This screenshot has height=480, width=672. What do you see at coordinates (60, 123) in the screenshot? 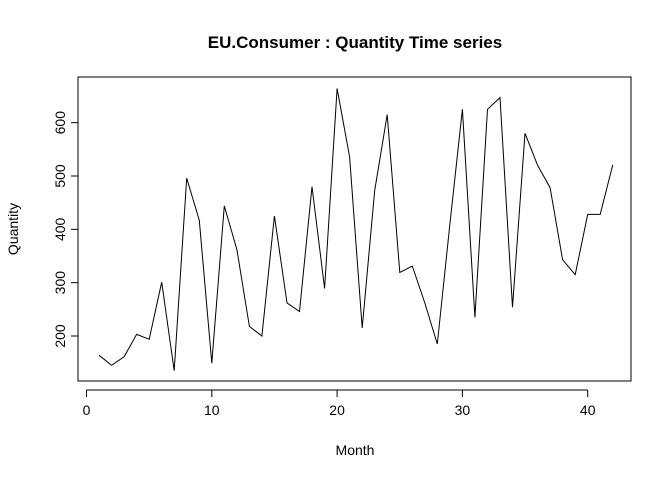
I see `y-tick-label: 600` at bounding box center [60, 123].